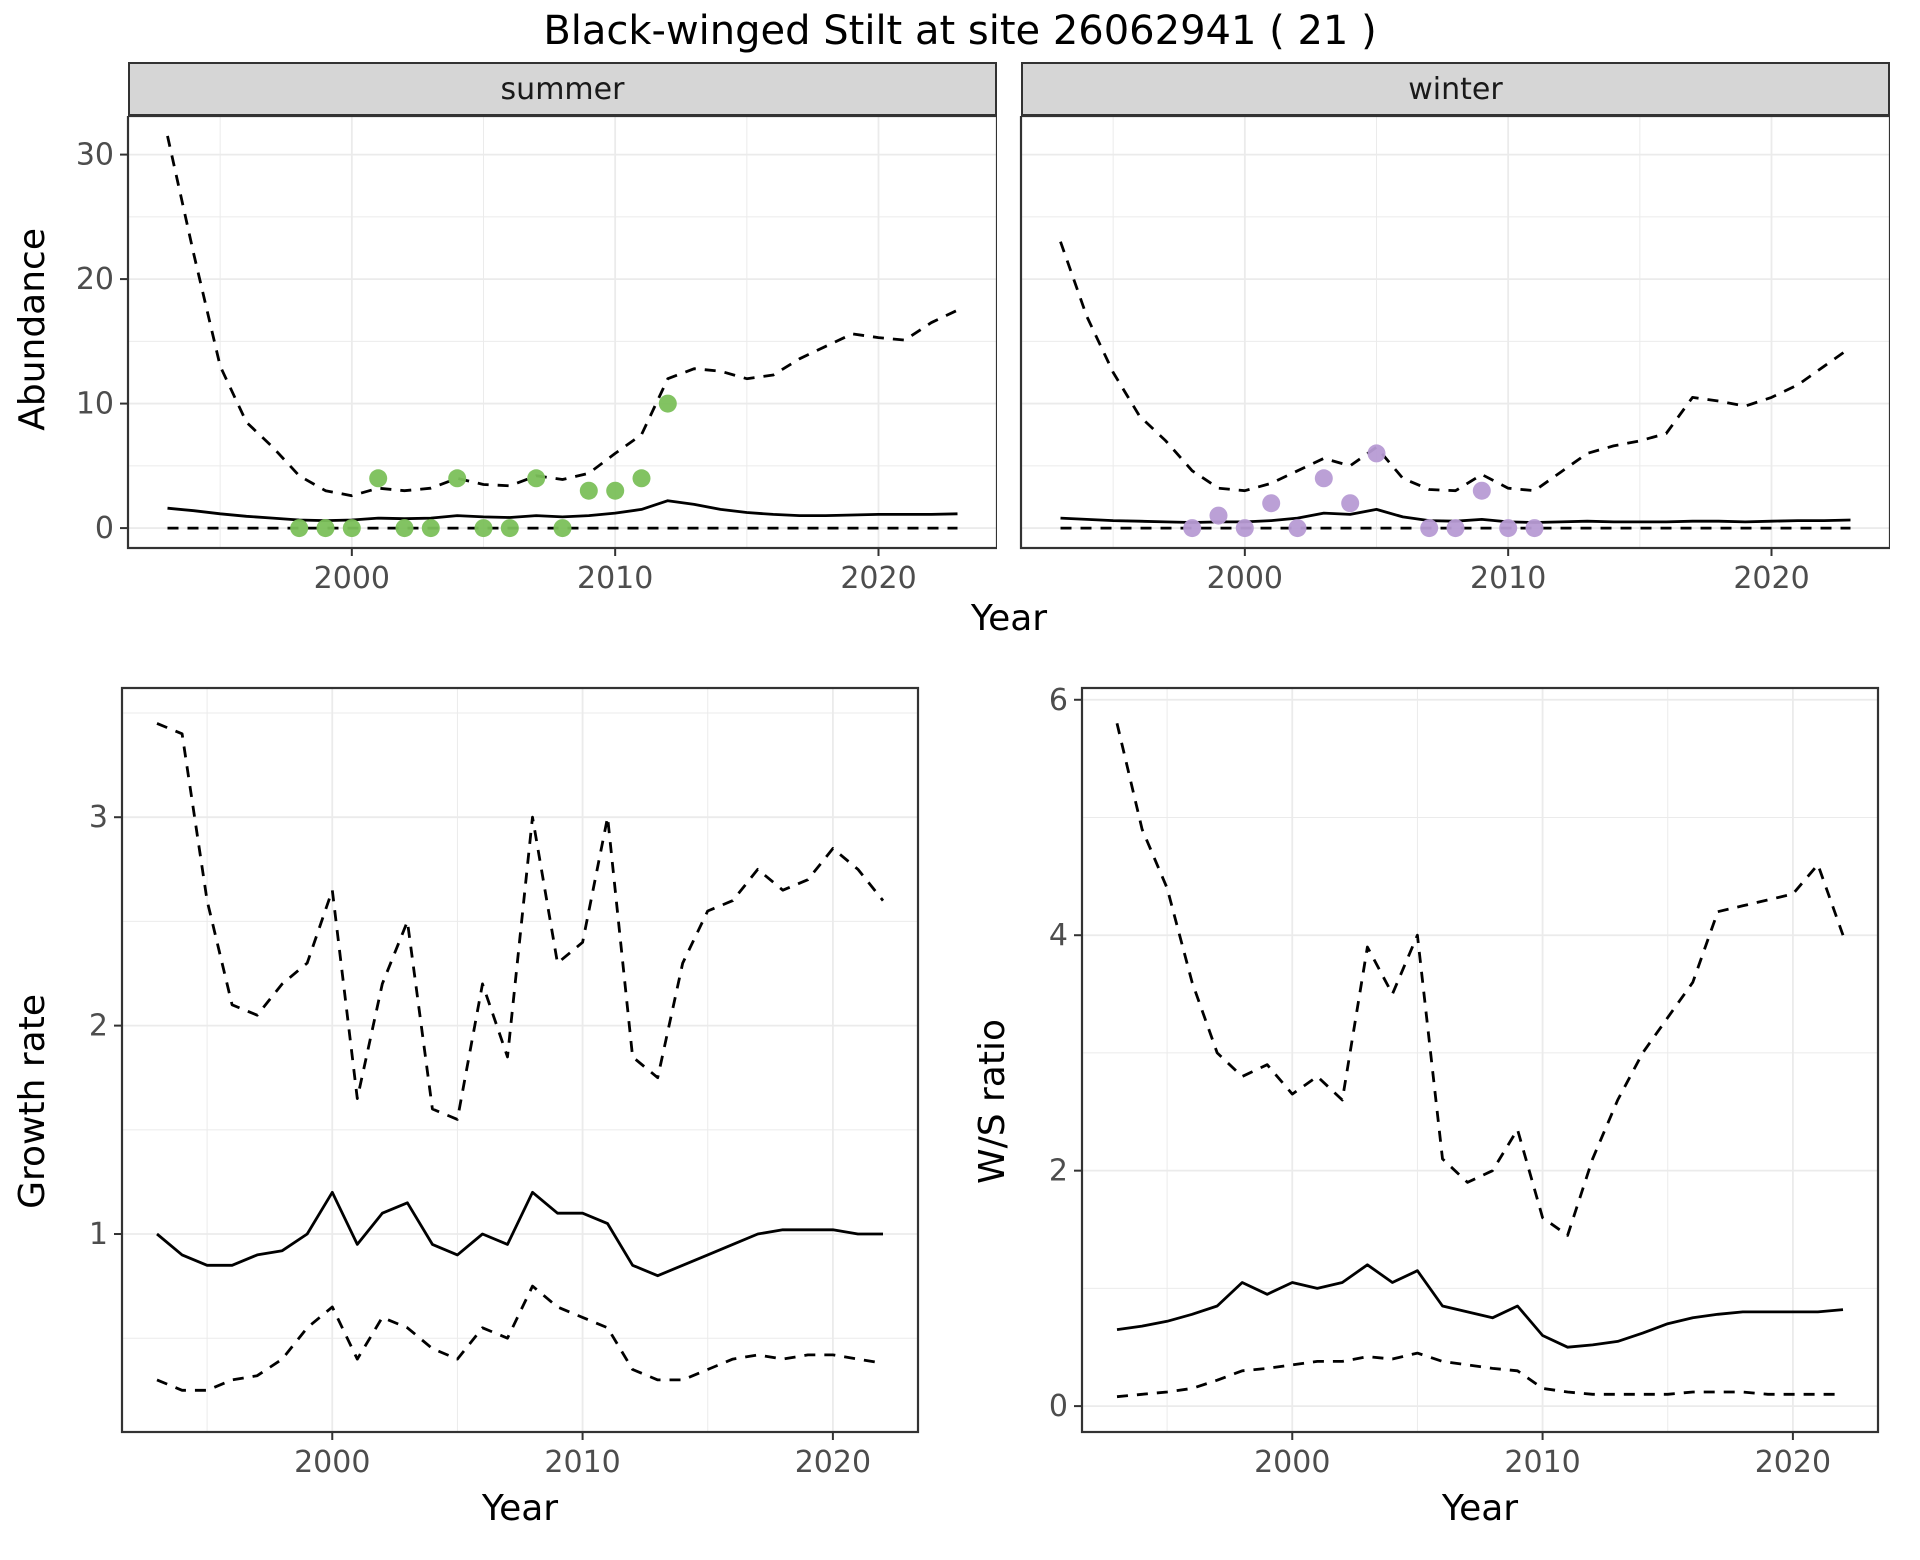  Describe the element at coordinates (98, 1234) in the screenshot. I see `y-tick-label: 1` at that location.